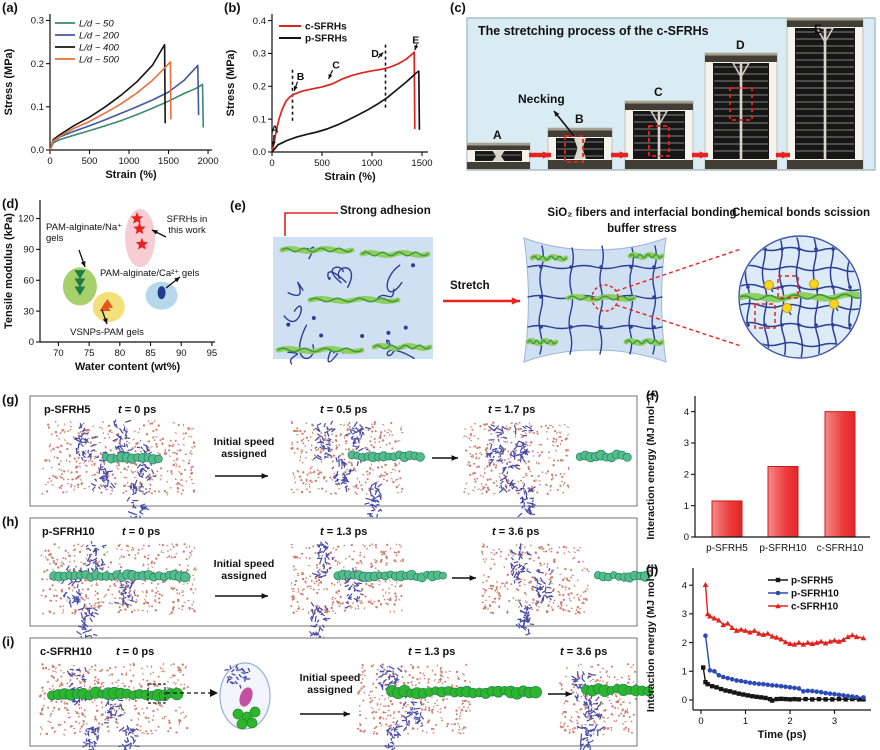  I want to click on panel-c-photo-strip, so click(671, 94).